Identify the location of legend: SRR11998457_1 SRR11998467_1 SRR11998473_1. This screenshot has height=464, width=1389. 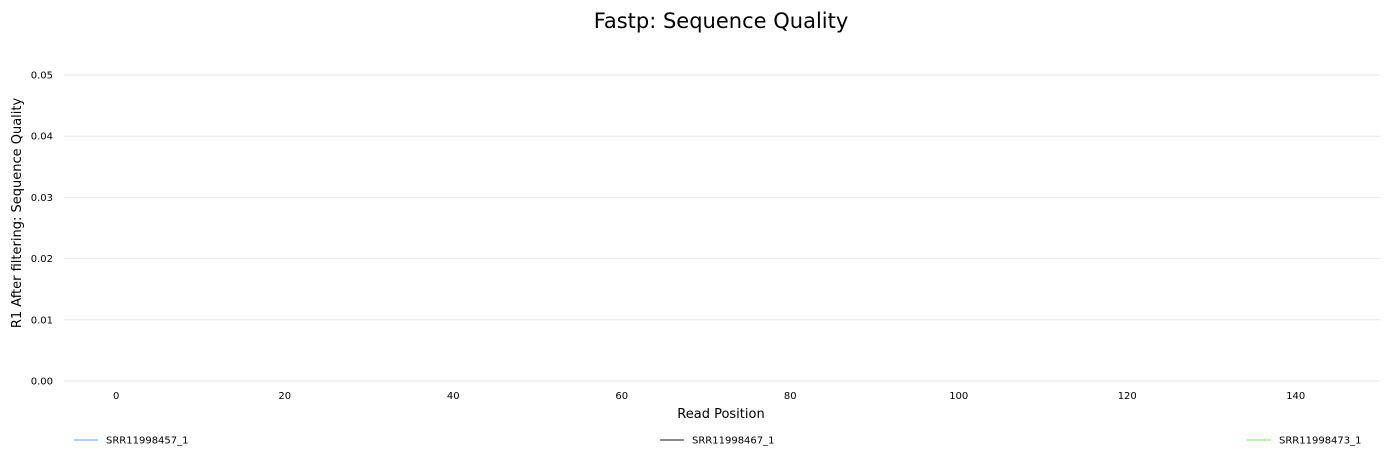
(718, 441).